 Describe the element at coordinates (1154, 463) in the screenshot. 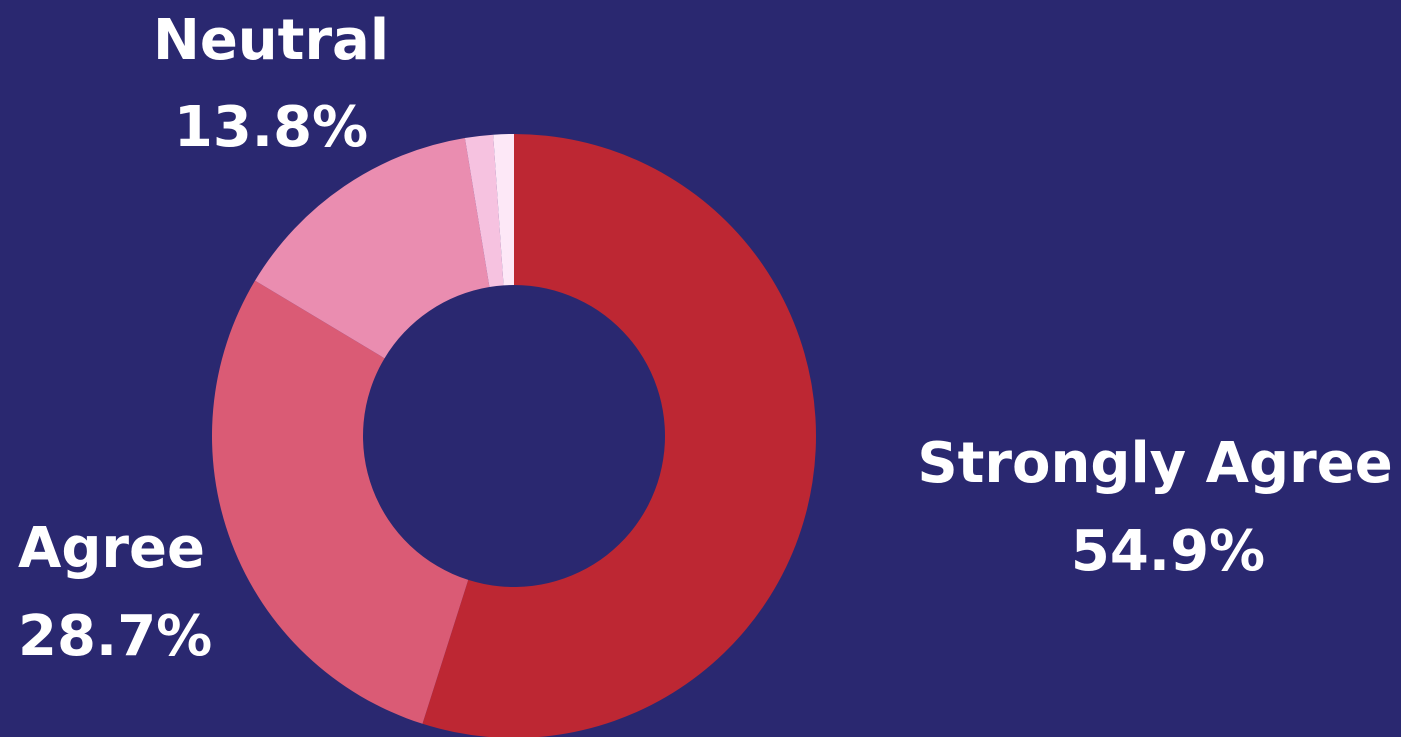

I see `label-strongly-agree-name: Strongly Agree` at that location.